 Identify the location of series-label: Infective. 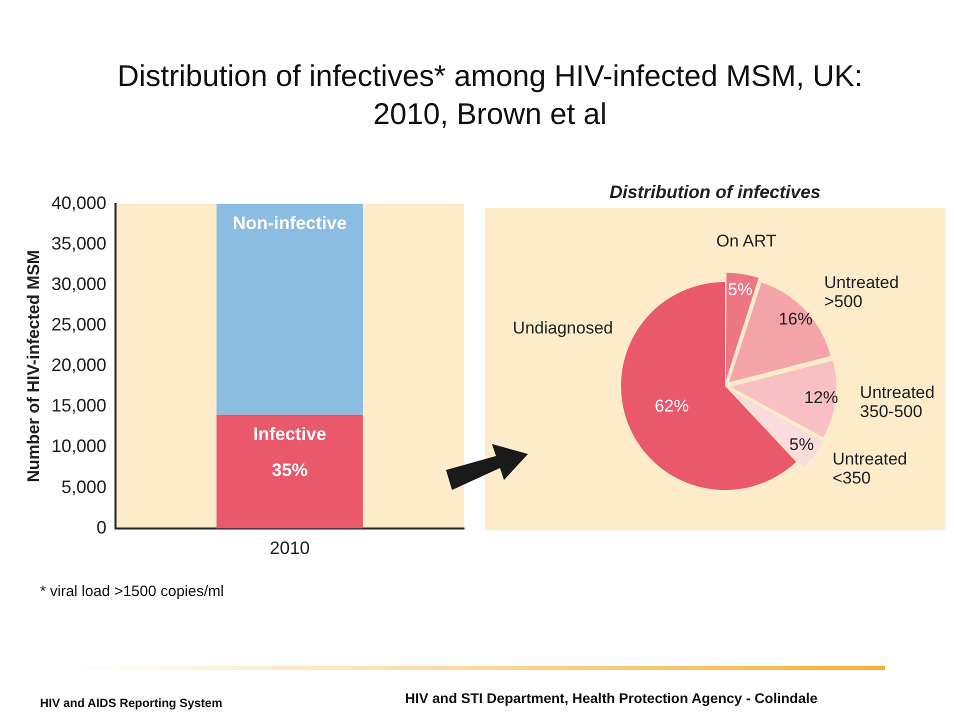
(289, 434).